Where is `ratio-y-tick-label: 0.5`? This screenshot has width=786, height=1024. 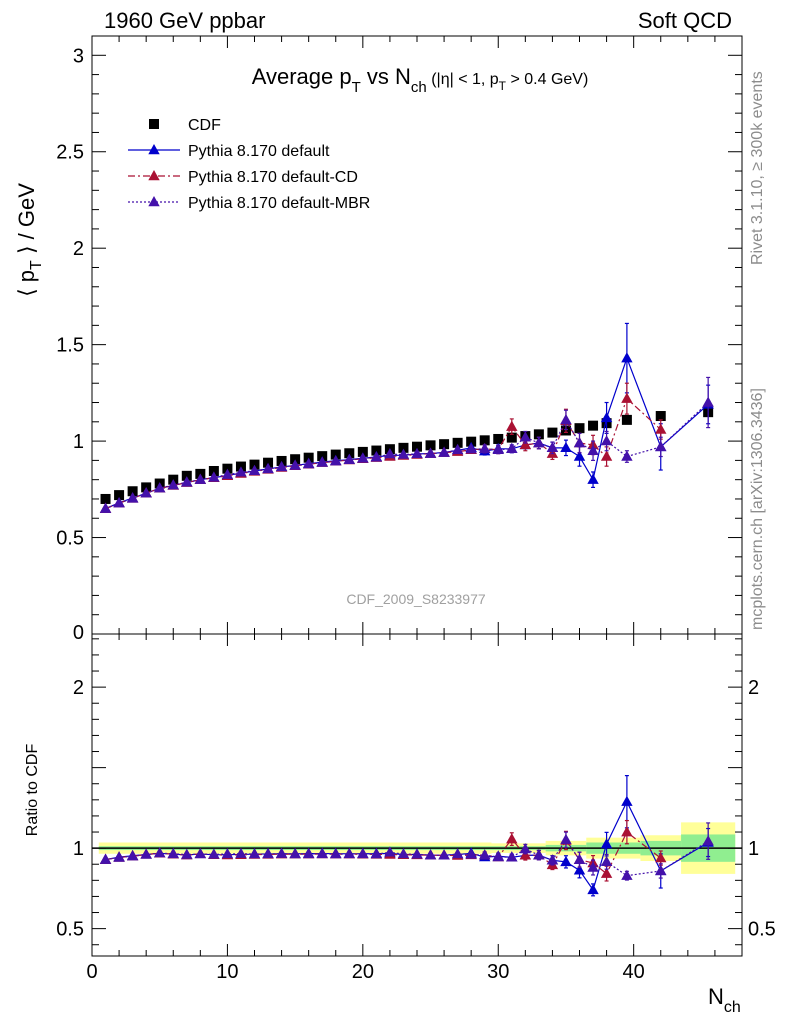
ratio-y-tick-label: 0.5 is located at coordinates (70, 930).